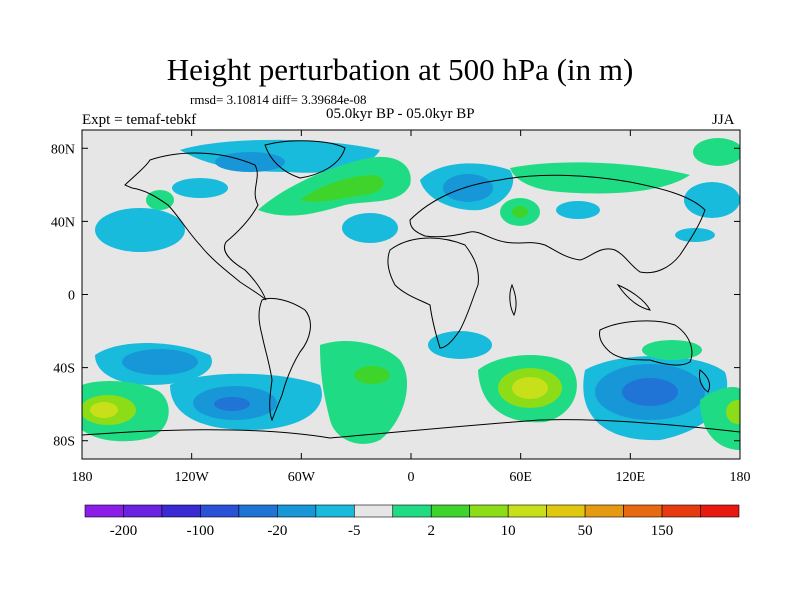 The width and height of the screenshot is (800, 600). What do you see at coordinates (585, 531) in the screenshot?
I see `colorbar-label: 50` at bounding box center [585, 531].